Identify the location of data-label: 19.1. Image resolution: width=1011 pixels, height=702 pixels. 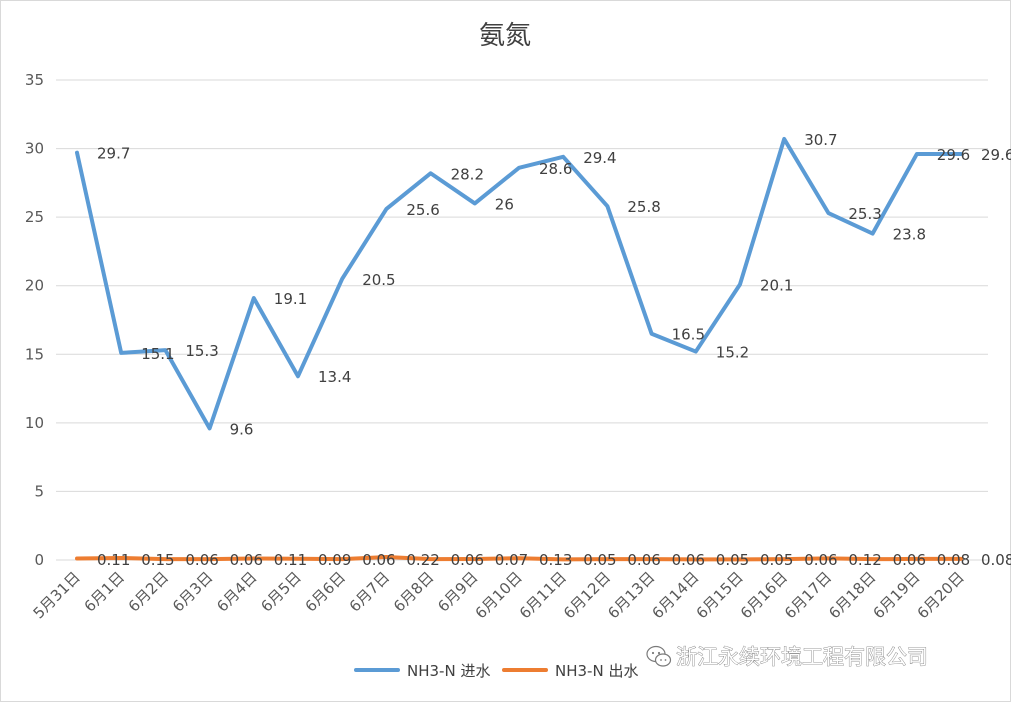
(290, 299).